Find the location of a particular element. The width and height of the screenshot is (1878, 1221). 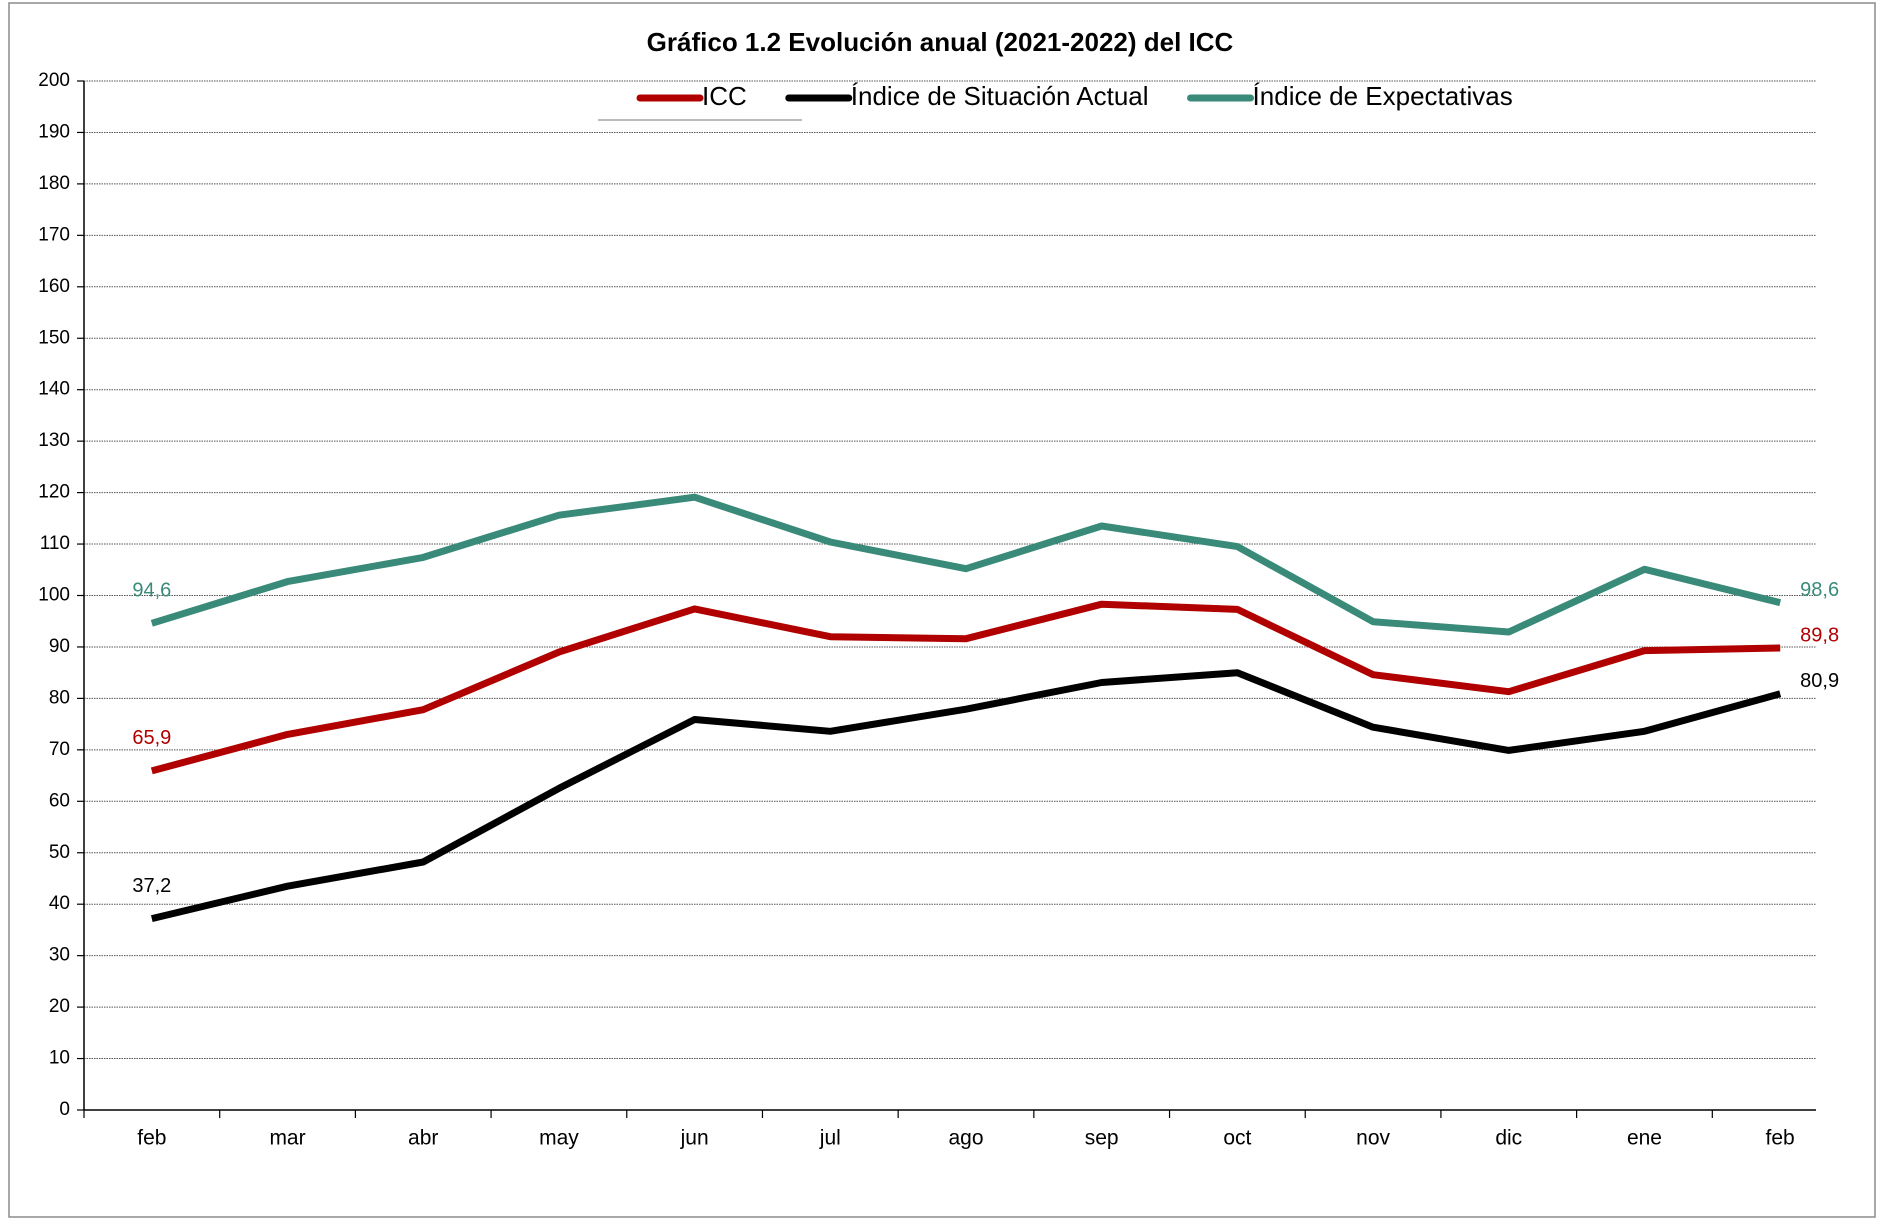

y-tick-label: 0 is located at coordinates (64, 1109).